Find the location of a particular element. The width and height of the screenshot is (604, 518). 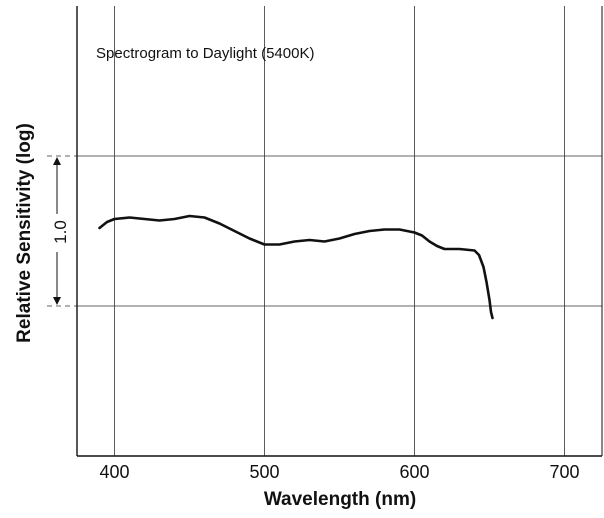

x-tick-label-700: 700 is located at coordinates (564, 472).